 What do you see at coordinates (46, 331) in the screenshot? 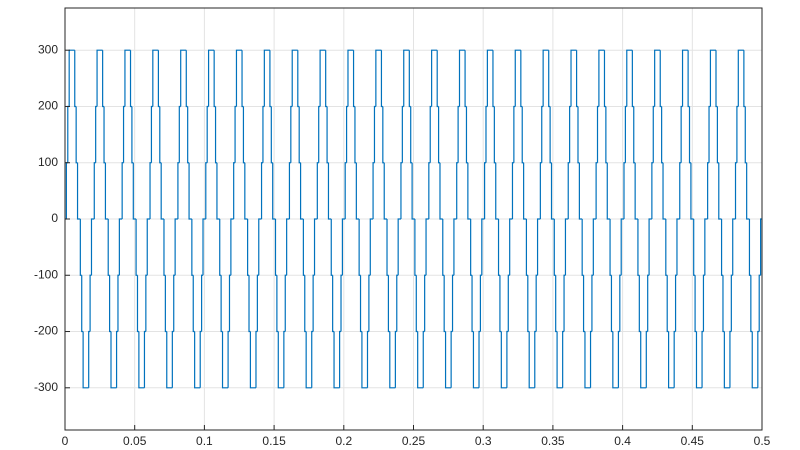
I see `y-tick-label: -200` at bounding box center [46, 331].